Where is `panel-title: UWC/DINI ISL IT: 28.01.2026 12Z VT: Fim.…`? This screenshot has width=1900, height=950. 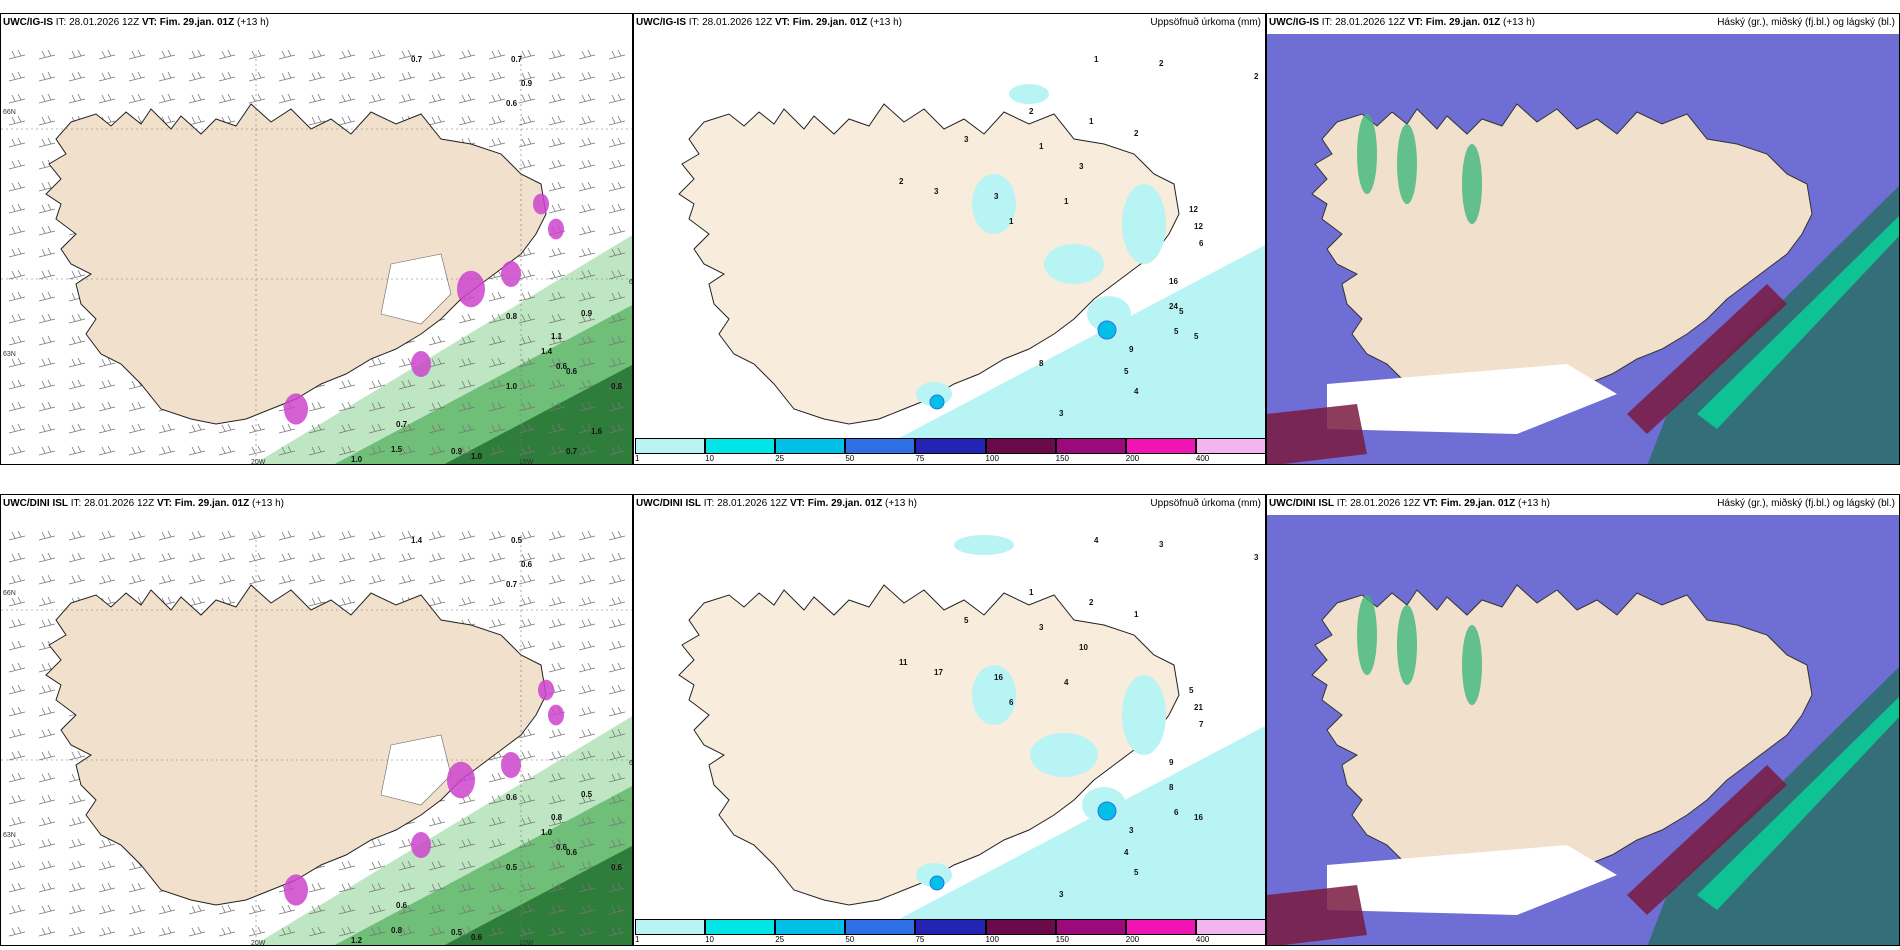
panel-title: UWC/DINI ISL IT: 28.01.2026 12Z VT: Fim.… is located at coordinates (1409, 503).